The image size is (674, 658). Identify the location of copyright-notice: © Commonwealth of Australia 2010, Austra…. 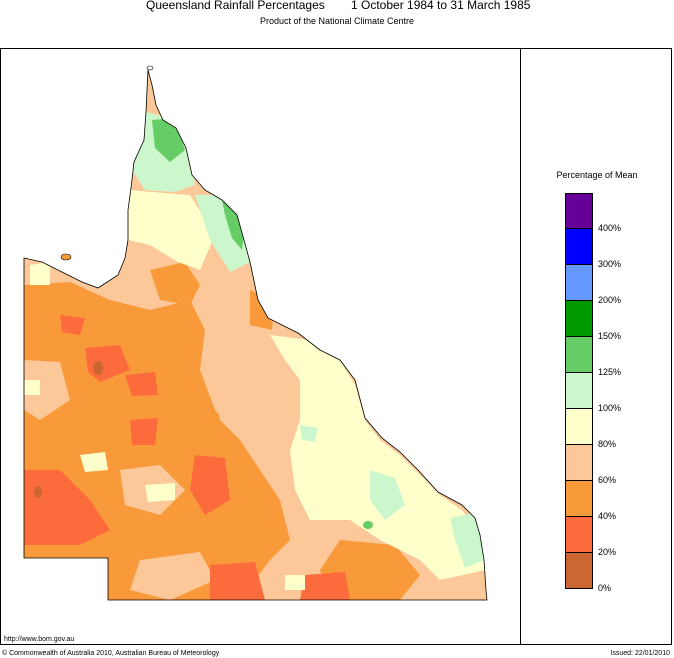
(111, 653).